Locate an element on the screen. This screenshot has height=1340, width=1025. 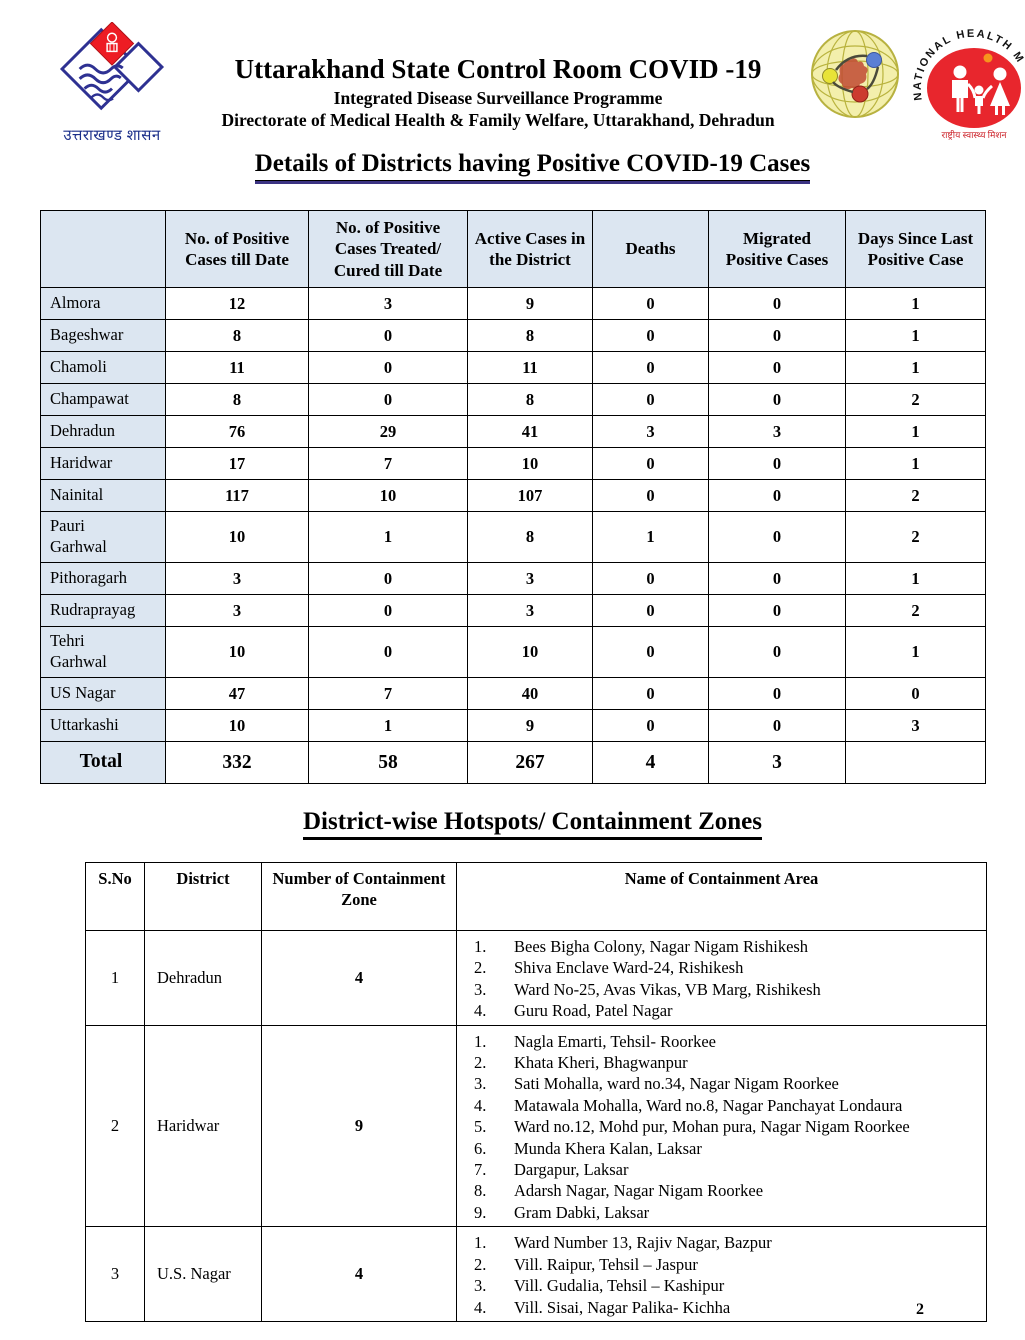
column-header: District is located at coordinates (203, 896).